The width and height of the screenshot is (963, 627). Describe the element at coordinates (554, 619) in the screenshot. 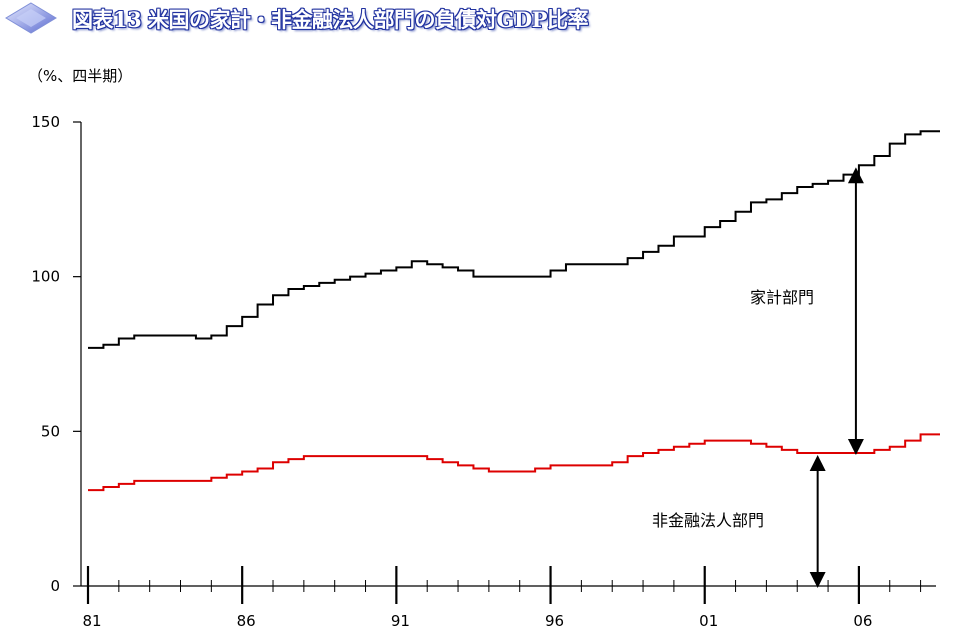

I see `x-tick-label: 96` at that location.